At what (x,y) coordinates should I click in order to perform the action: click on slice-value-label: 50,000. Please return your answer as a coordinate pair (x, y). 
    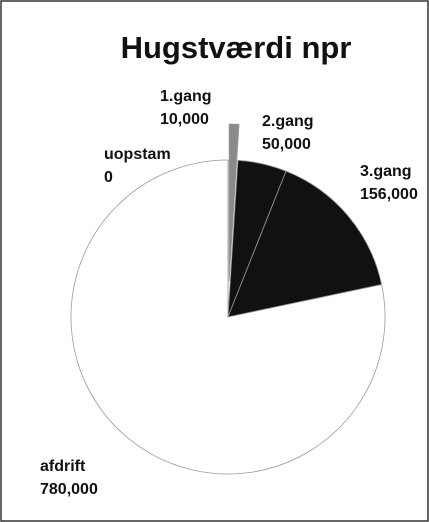
    Looking at the image, I should click on (286, 144).